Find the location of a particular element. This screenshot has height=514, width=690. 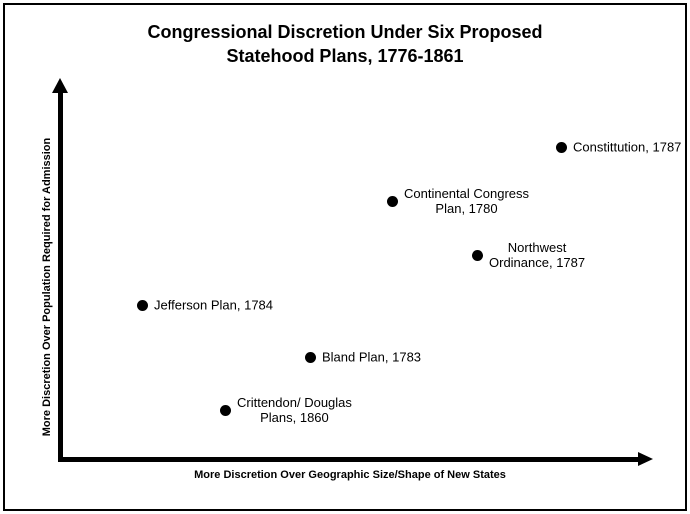

point-label-line: Bland Plan, 1783 is located at coordinates (372, 357).